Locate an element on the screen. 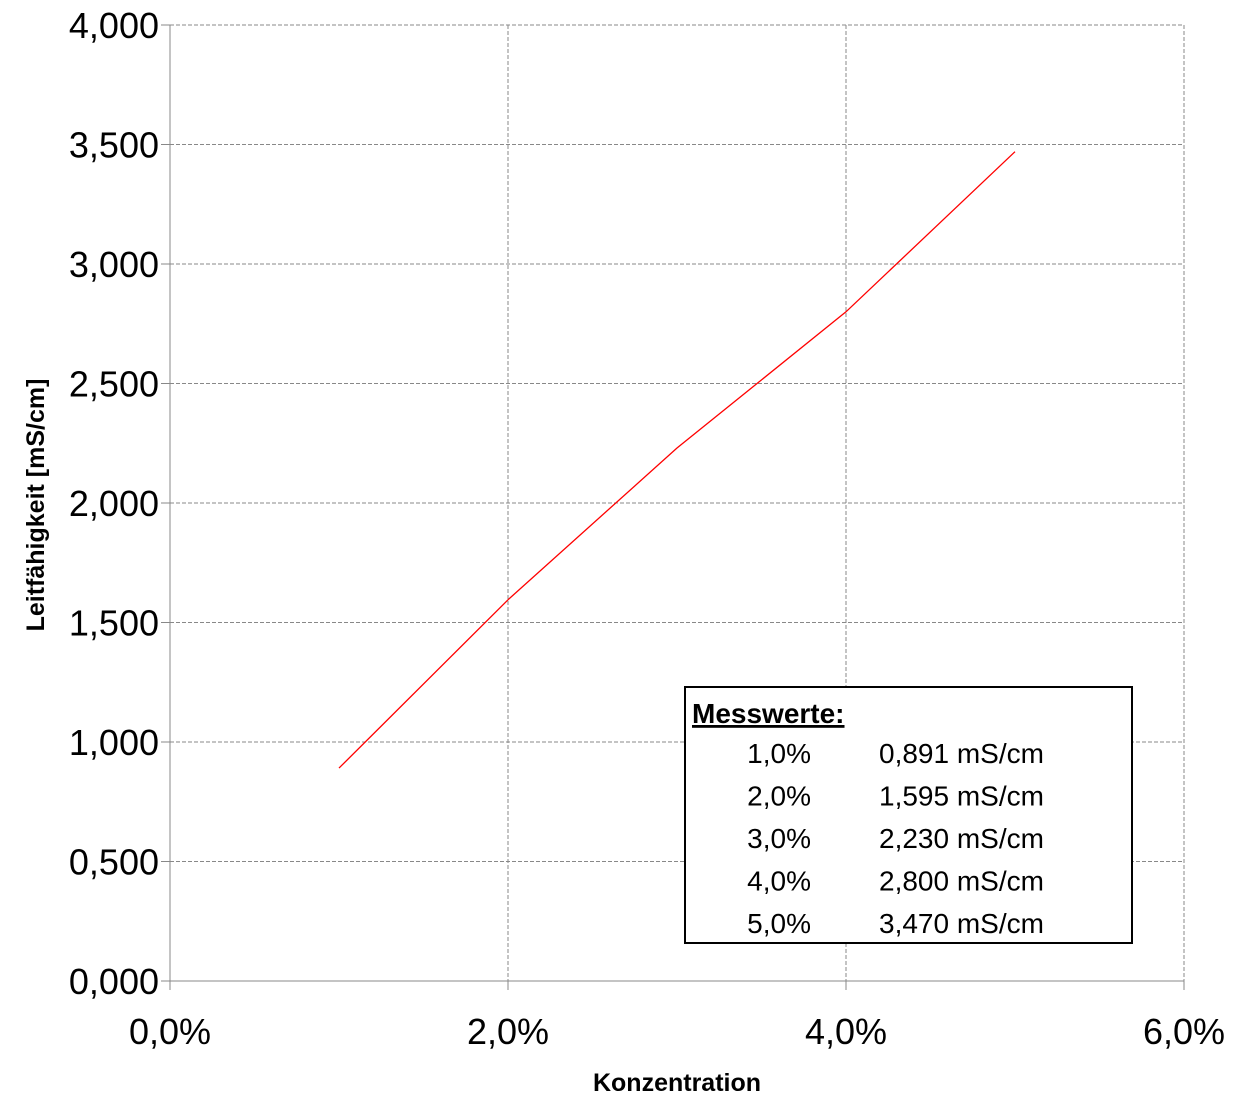 The height and width of the screenshot is (1100, 1243). legend-title: Messwerte: is located at coordinates (768, 713).